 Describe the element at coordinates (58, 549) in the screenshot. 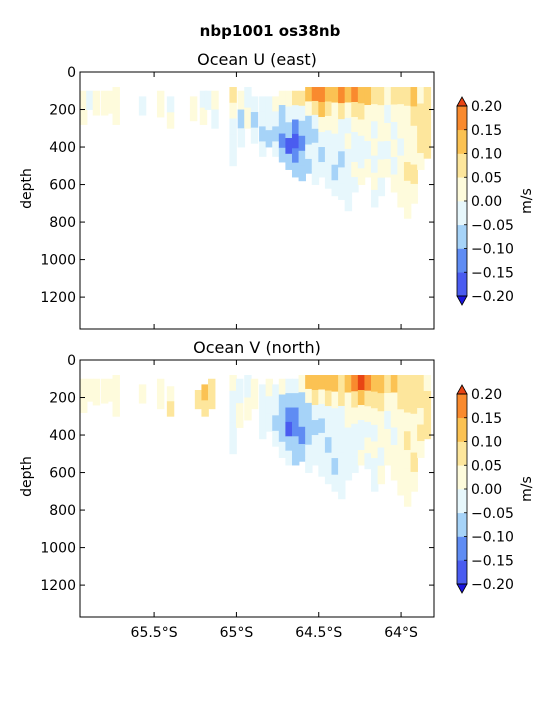

I see `y-tick-label: 1000` at that location.